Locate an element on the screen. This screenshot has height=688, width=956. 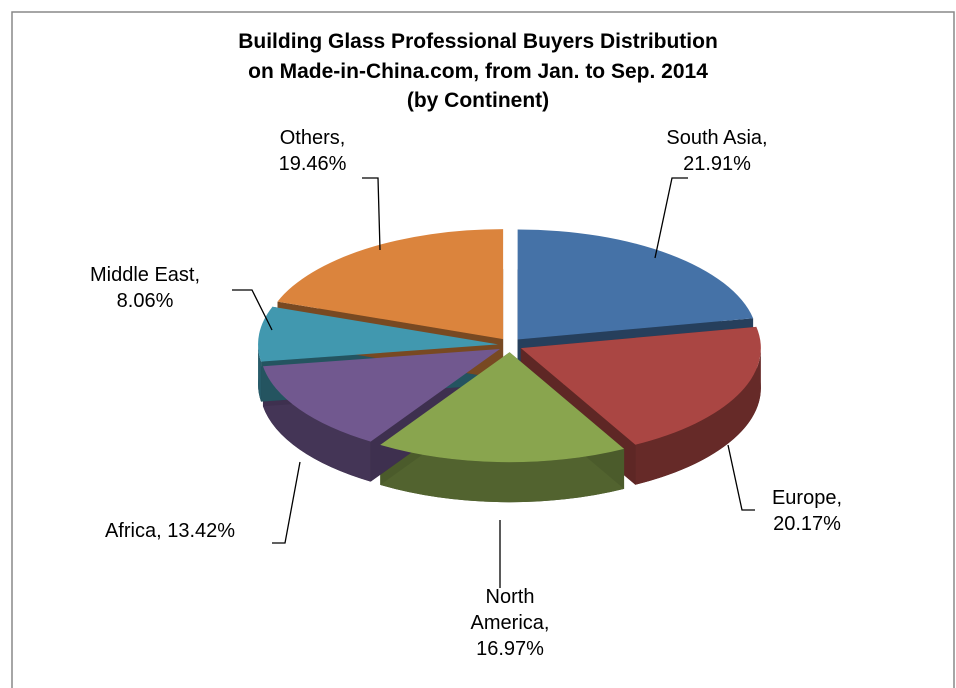
category-label: Europe, is located at coordinates (807, 498).